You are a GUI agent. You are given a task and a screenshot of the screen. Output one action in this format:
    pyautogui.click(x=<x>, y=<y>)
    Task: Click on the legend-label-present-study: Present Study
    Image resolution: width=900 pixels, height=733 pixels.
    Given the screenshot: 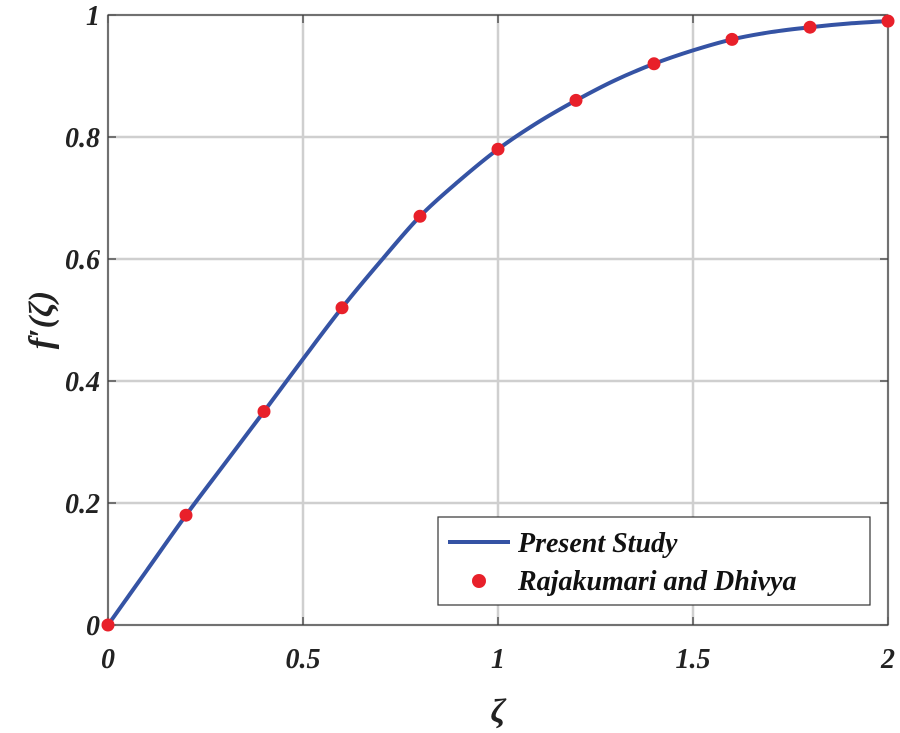 What is the action you would take?
    pyautogui.click(x=597, y=543)
    